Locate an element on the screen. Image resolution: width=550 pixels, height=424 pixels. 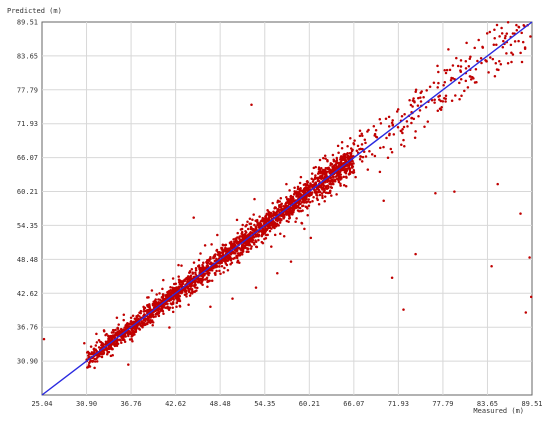
x-tick-label: 77.79 is located at coordinates (442, 404).